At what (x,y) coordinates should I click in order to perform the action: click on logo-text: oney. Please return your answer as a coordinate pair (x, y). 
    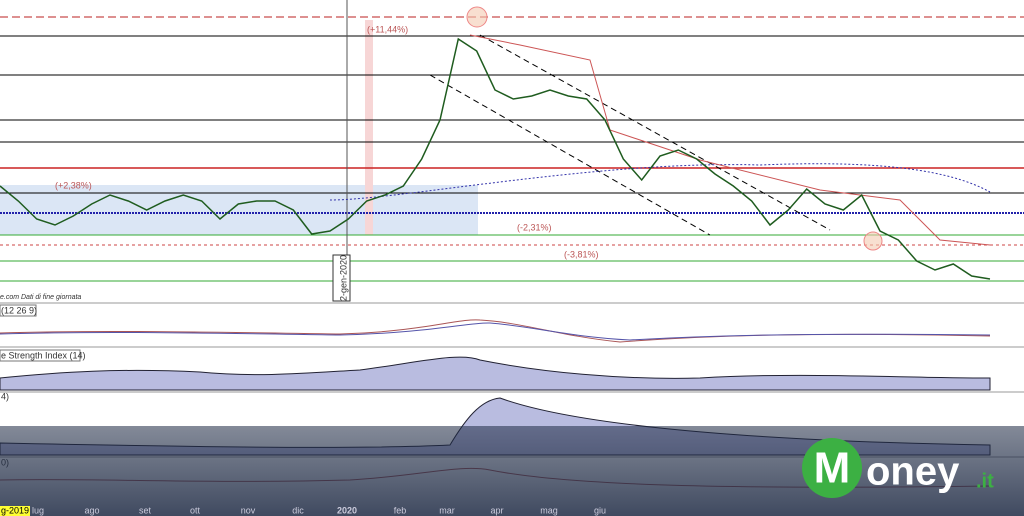
    Looking at the image, I should click on (913, 472).